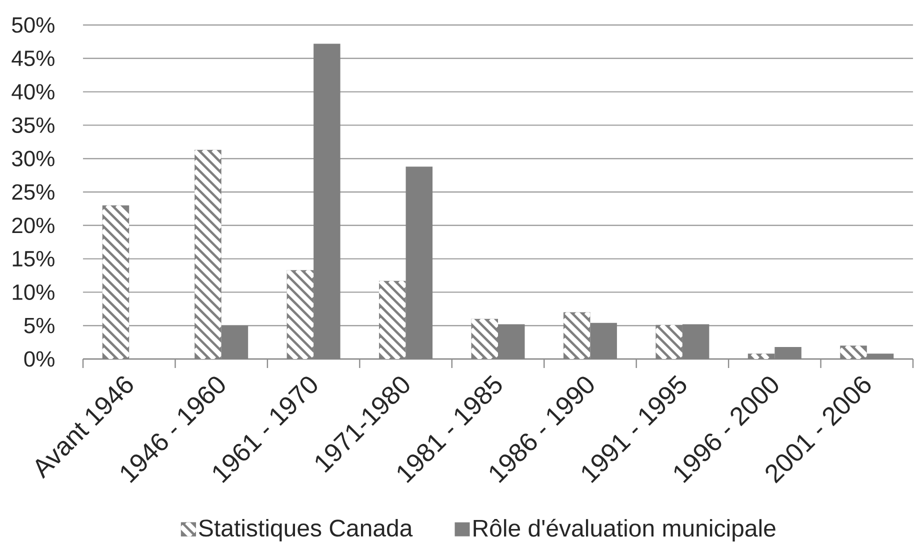 The height and width of the screenshot is (545, 915). I want to click on y-tick-label: 40%, so click(33, 92).